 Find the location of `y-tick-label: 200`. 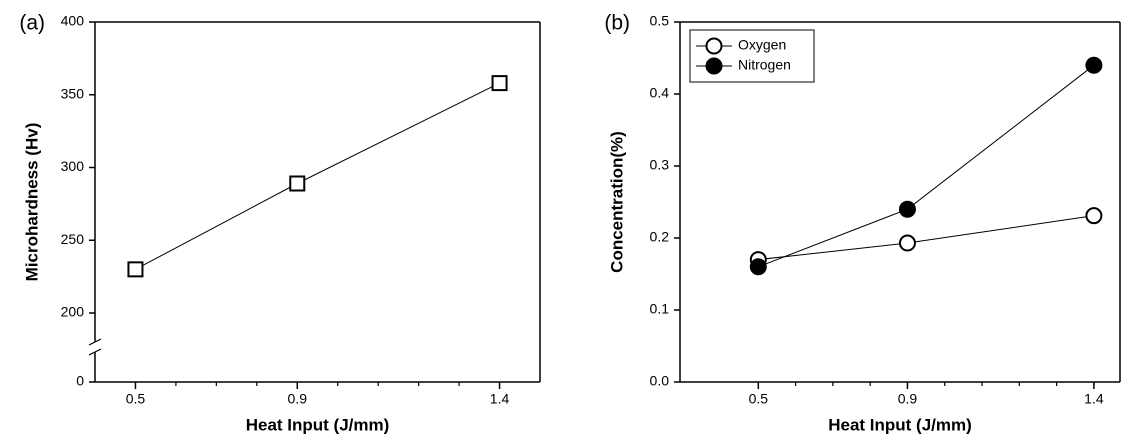

y-tick-label: 200 is located at coordinates (73, 312).